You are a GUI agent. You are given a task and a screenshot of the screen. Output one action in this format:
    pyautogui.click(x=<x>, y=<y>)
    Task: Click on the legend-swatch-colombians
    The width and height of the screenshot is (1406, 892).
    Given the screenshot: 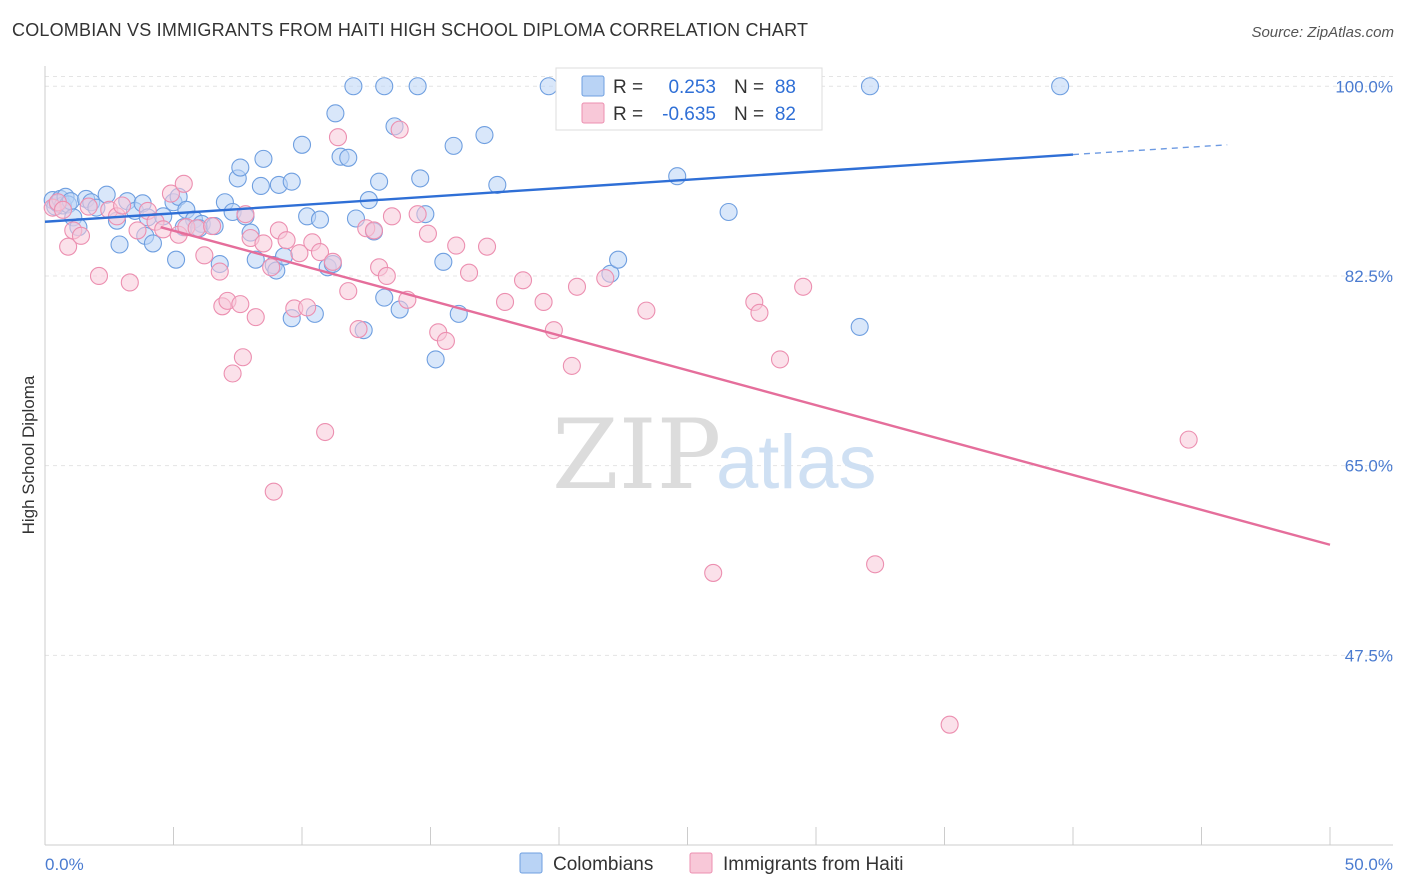 What is the action you would take?
    pyautogui.click(x=593, y=86)
    